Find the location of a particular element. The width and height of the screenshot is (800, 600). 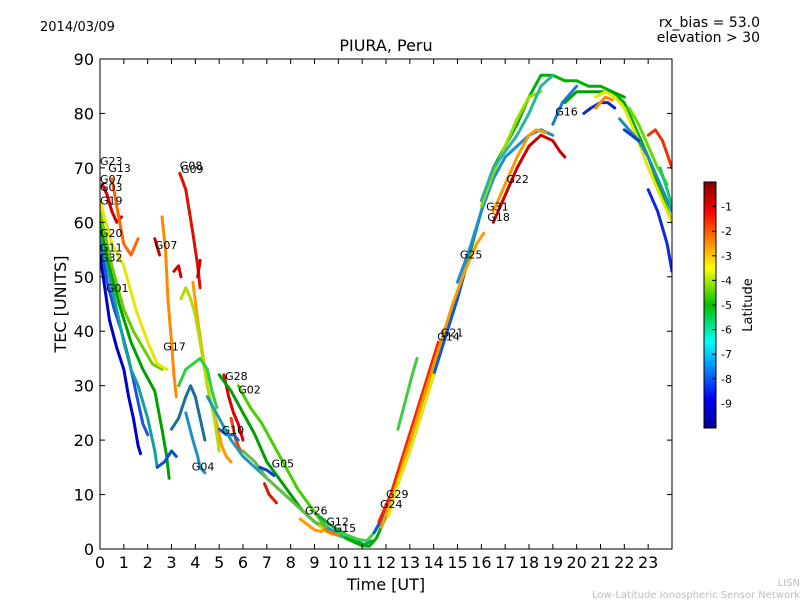

y-tick-label: 10 is located at coordinates (84, 495).